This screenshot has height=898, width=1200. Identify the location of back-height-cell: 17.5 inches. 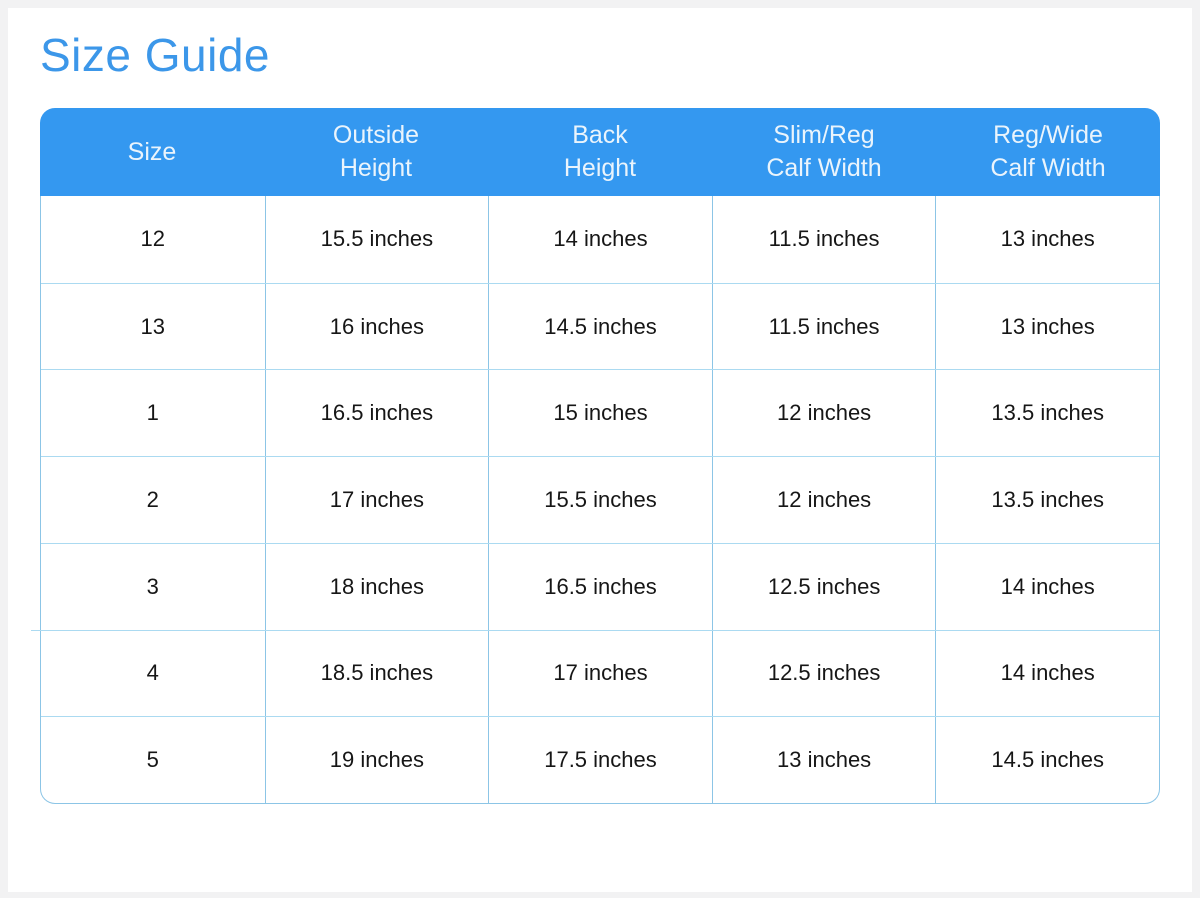
(600, 760).